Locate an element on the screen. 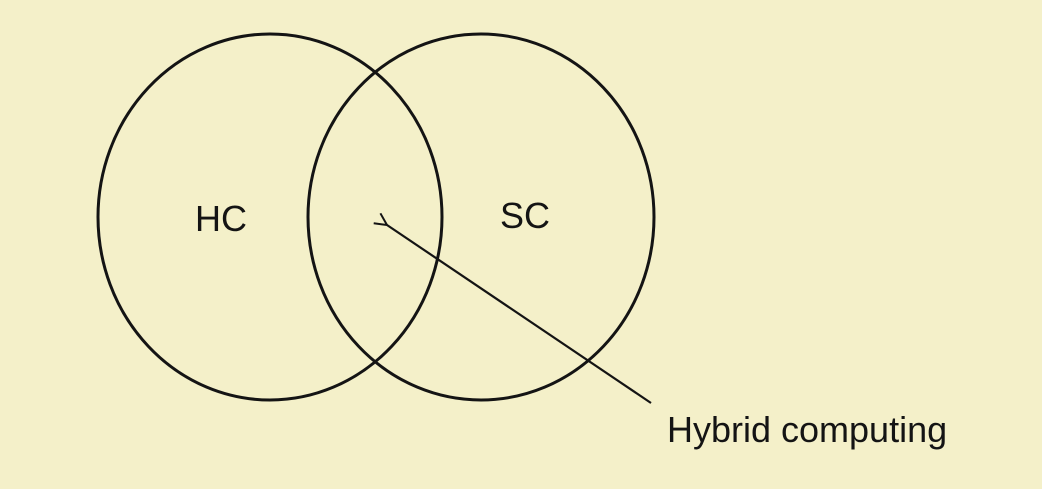 Image resolution: width=1042 pixels, height=489 pixels. hybrid-computing-label: Hybrid computing is located at coordinates (807, 429).